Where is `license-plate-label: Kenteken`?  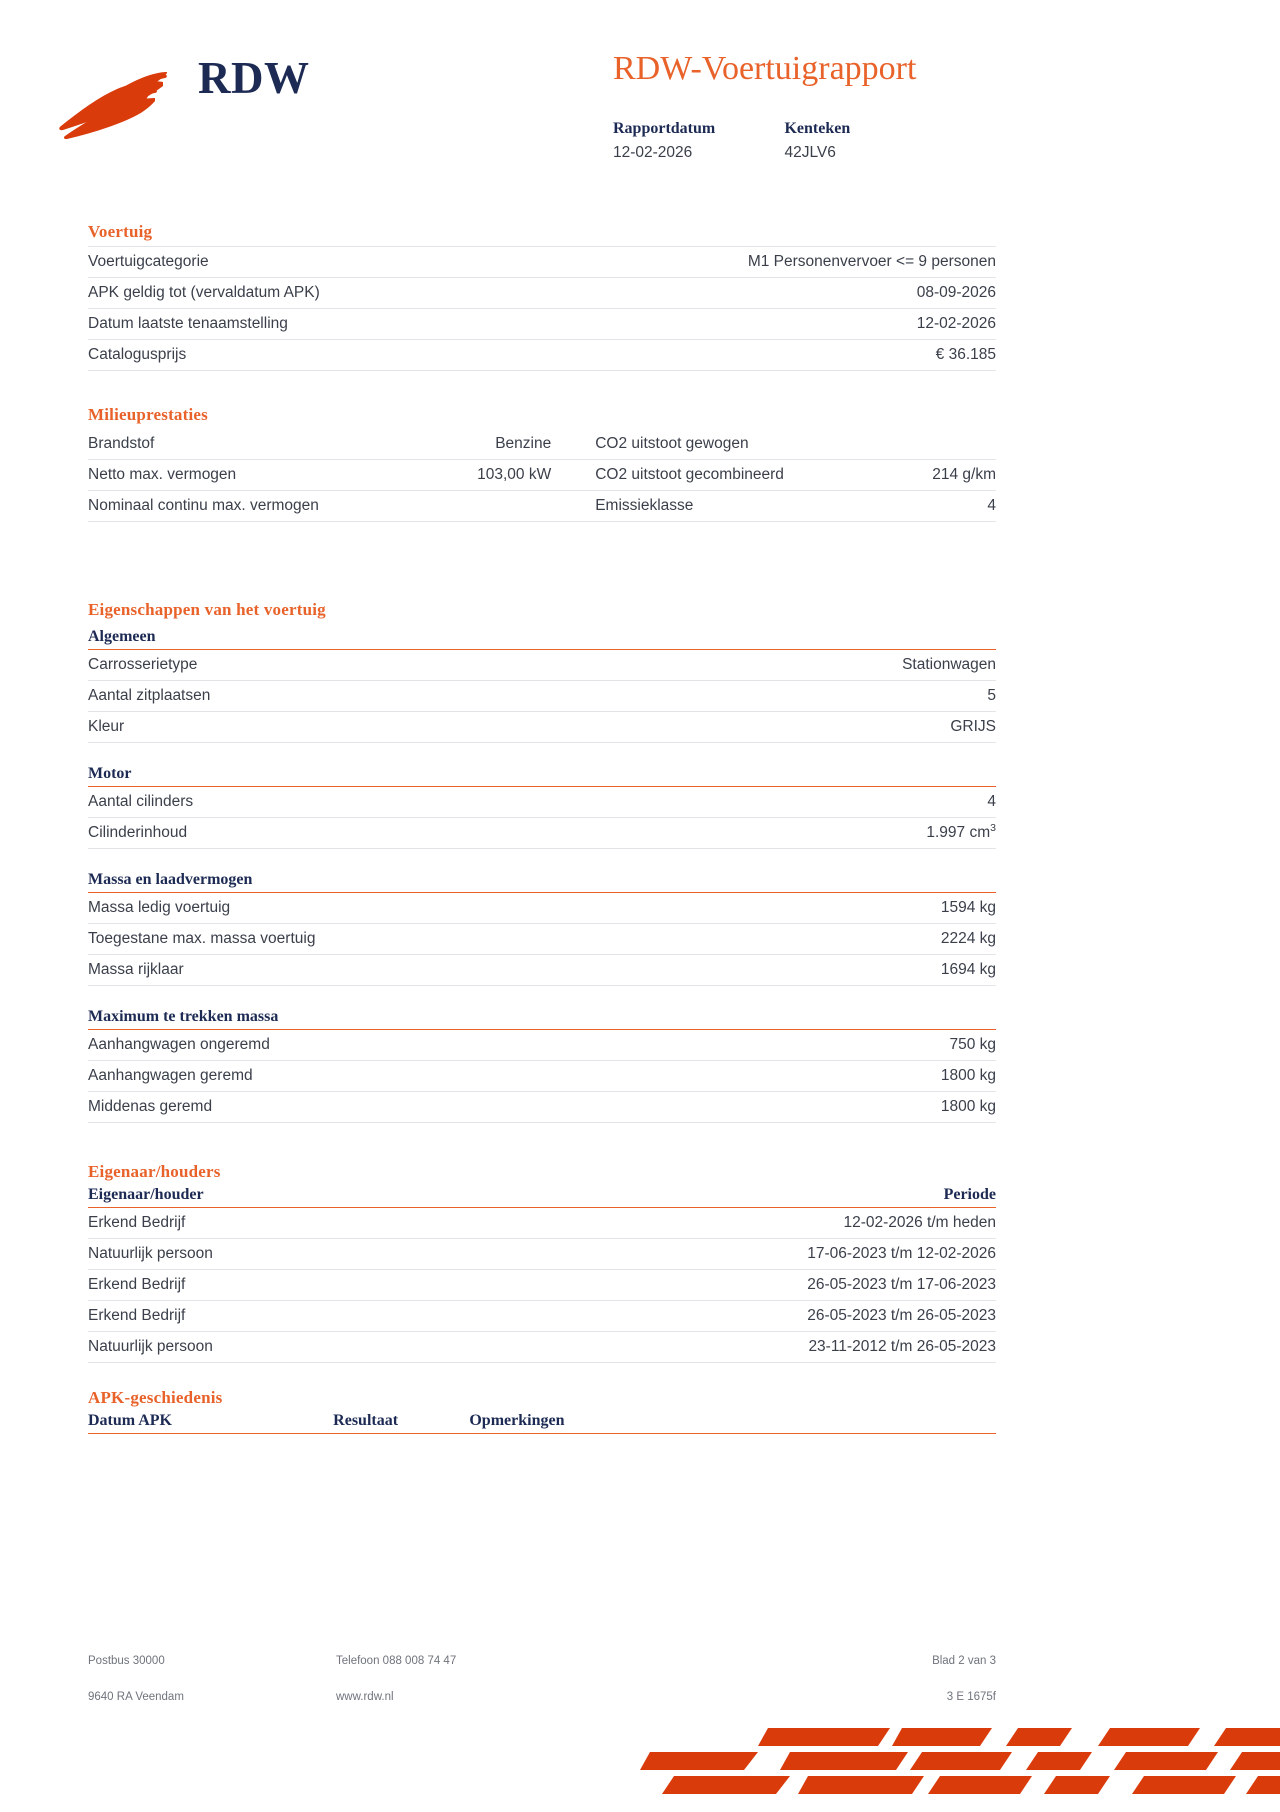 license-plate-label: Kenteken is located at coordinates (817, 128).